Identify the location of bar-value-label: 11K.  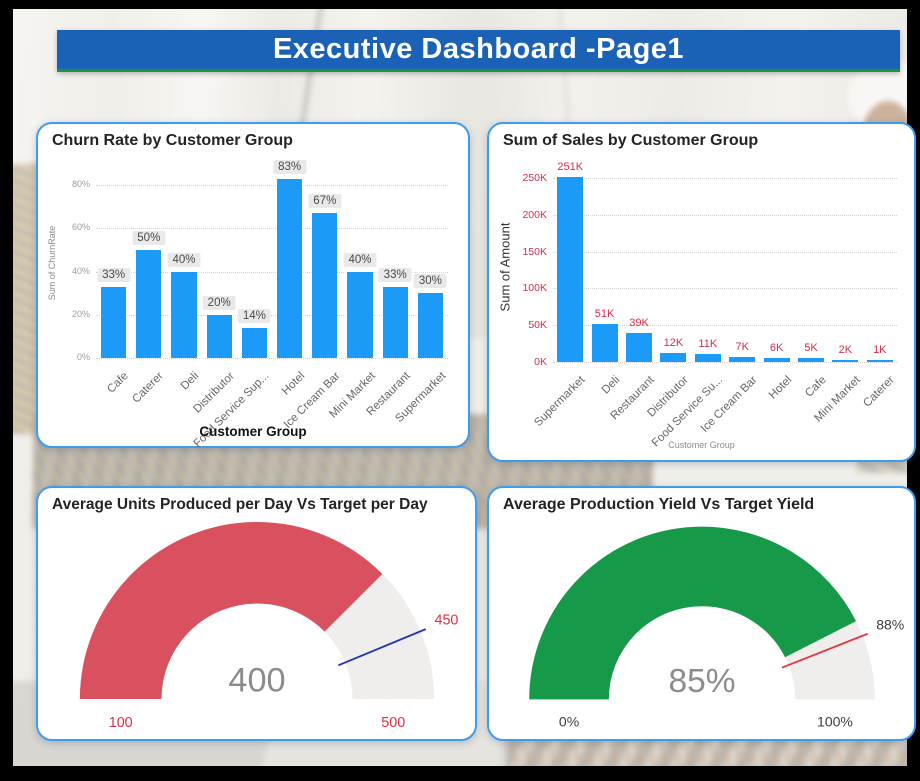
(708, 343).